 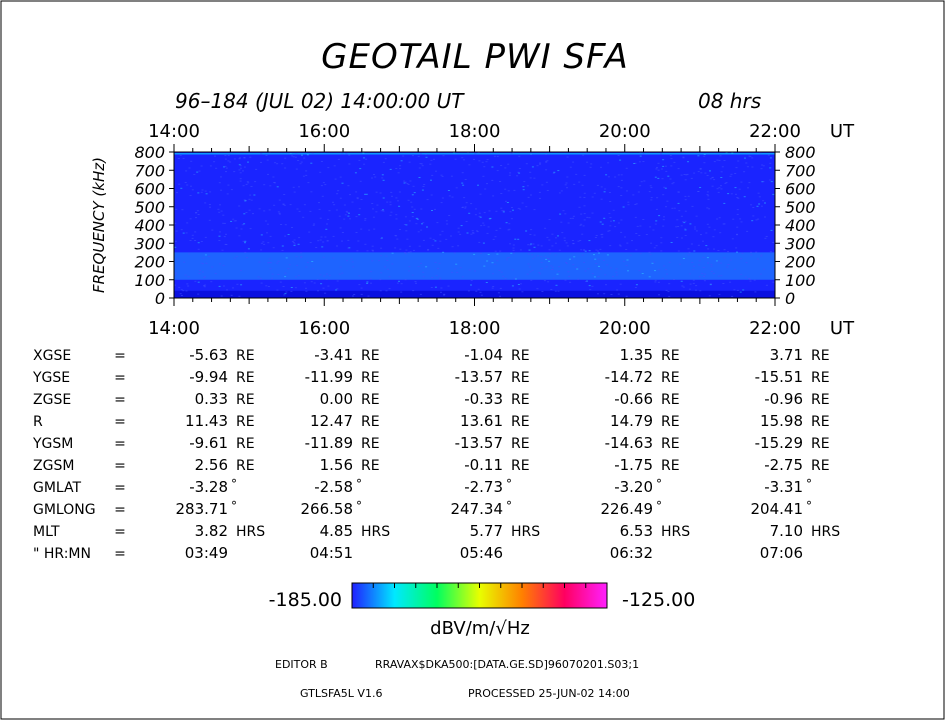 What do you see at coordinates (800, 262) in the screenshot?
I see `y-tick-label-right: 200` at bounding box center [800, 262].